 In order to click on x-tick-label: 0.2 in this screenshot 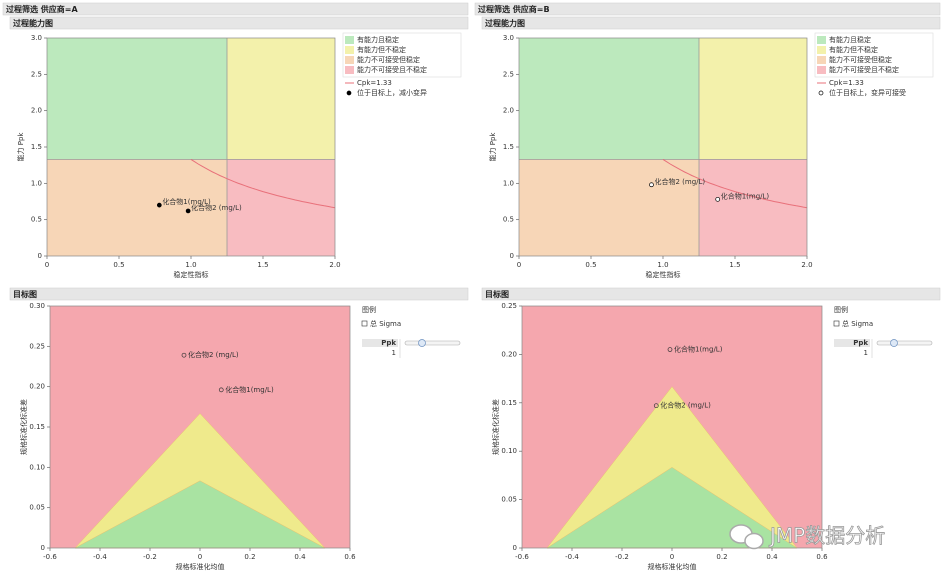, I will do `click(721, 557)`.